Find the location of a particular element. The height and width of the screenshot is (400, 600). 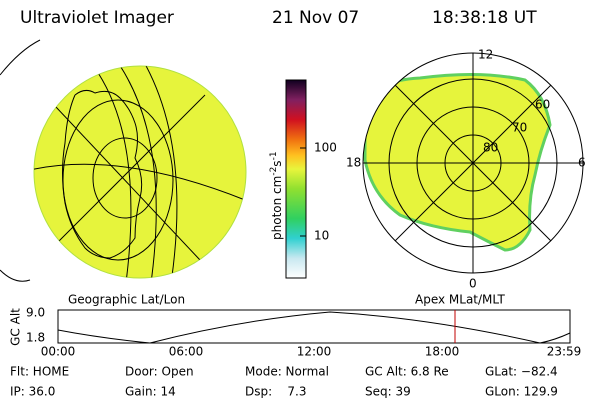

altitude-curve is located at coordinates (314, 327).